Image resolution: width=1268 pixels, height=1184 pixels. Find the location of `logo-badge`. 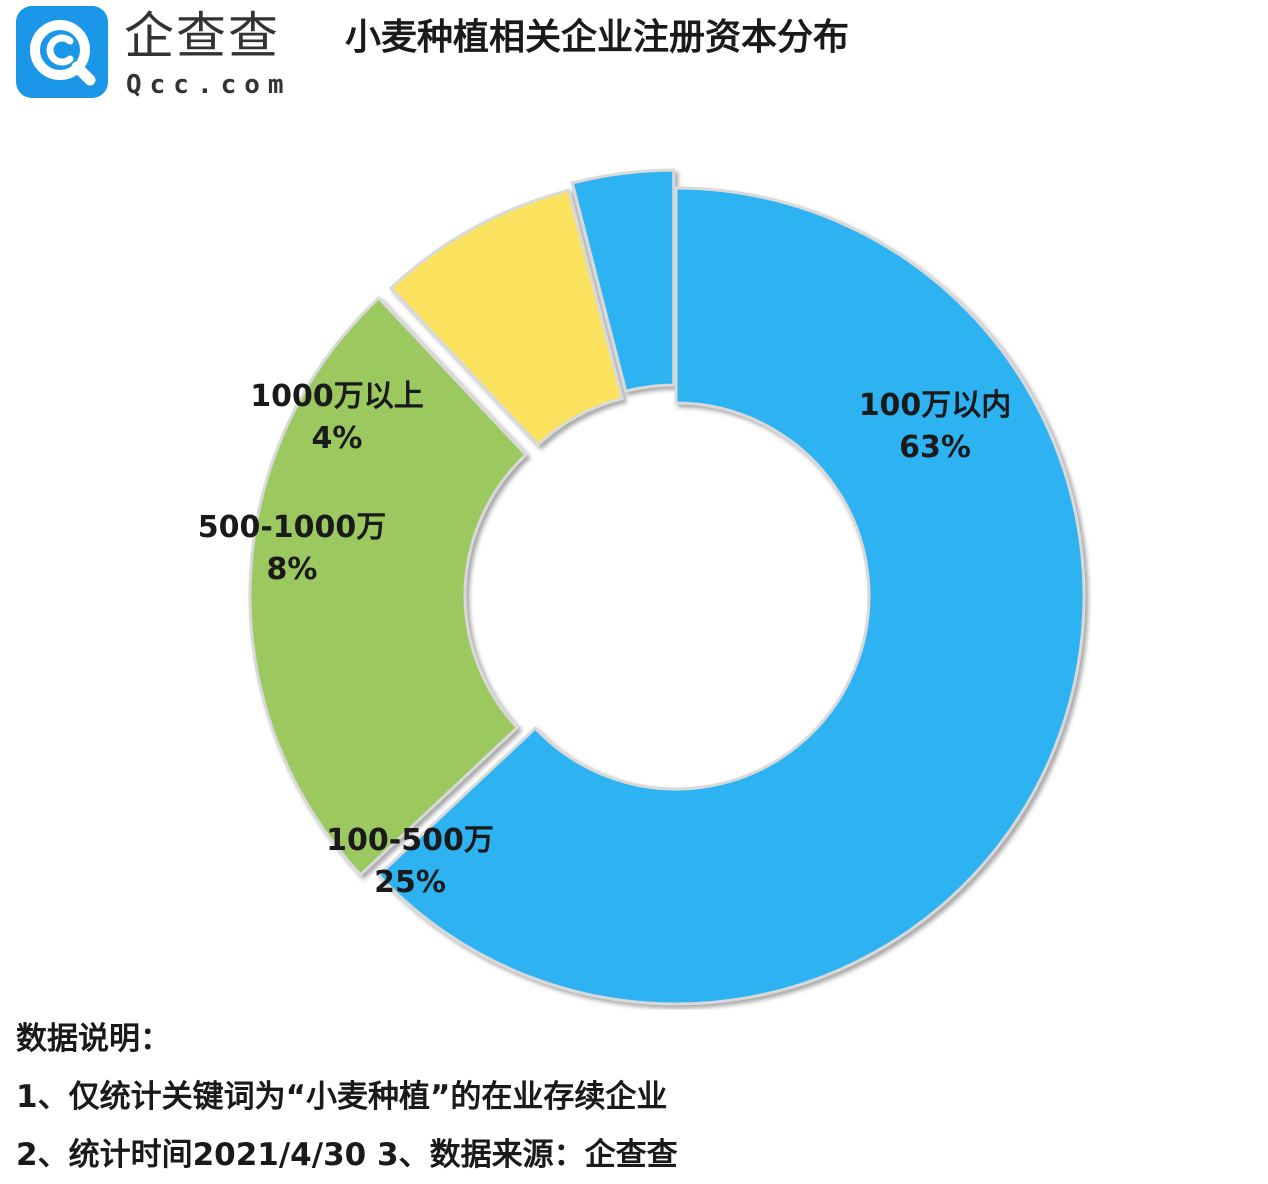

logo-badge is located at coordinates (62, 52).